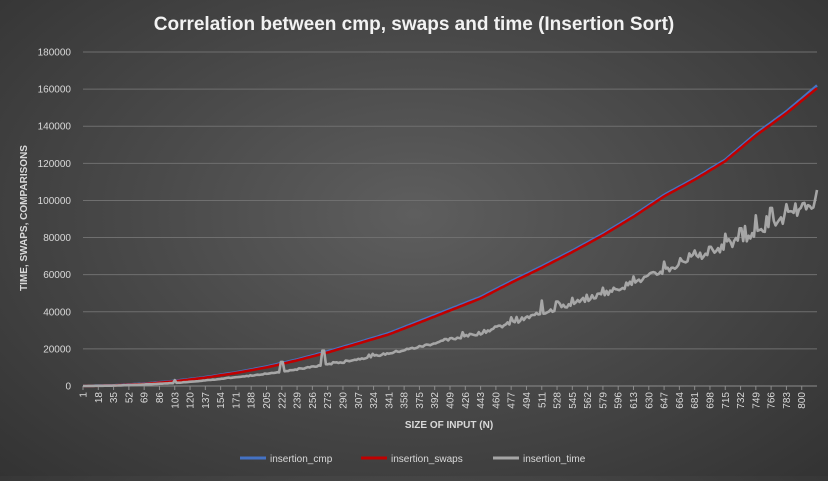 The height and width of the screenshot is (481, 828). Describe the element at coordinates (55, 53) in the screenshot. I see `y-tick-label: 180000` at that location.